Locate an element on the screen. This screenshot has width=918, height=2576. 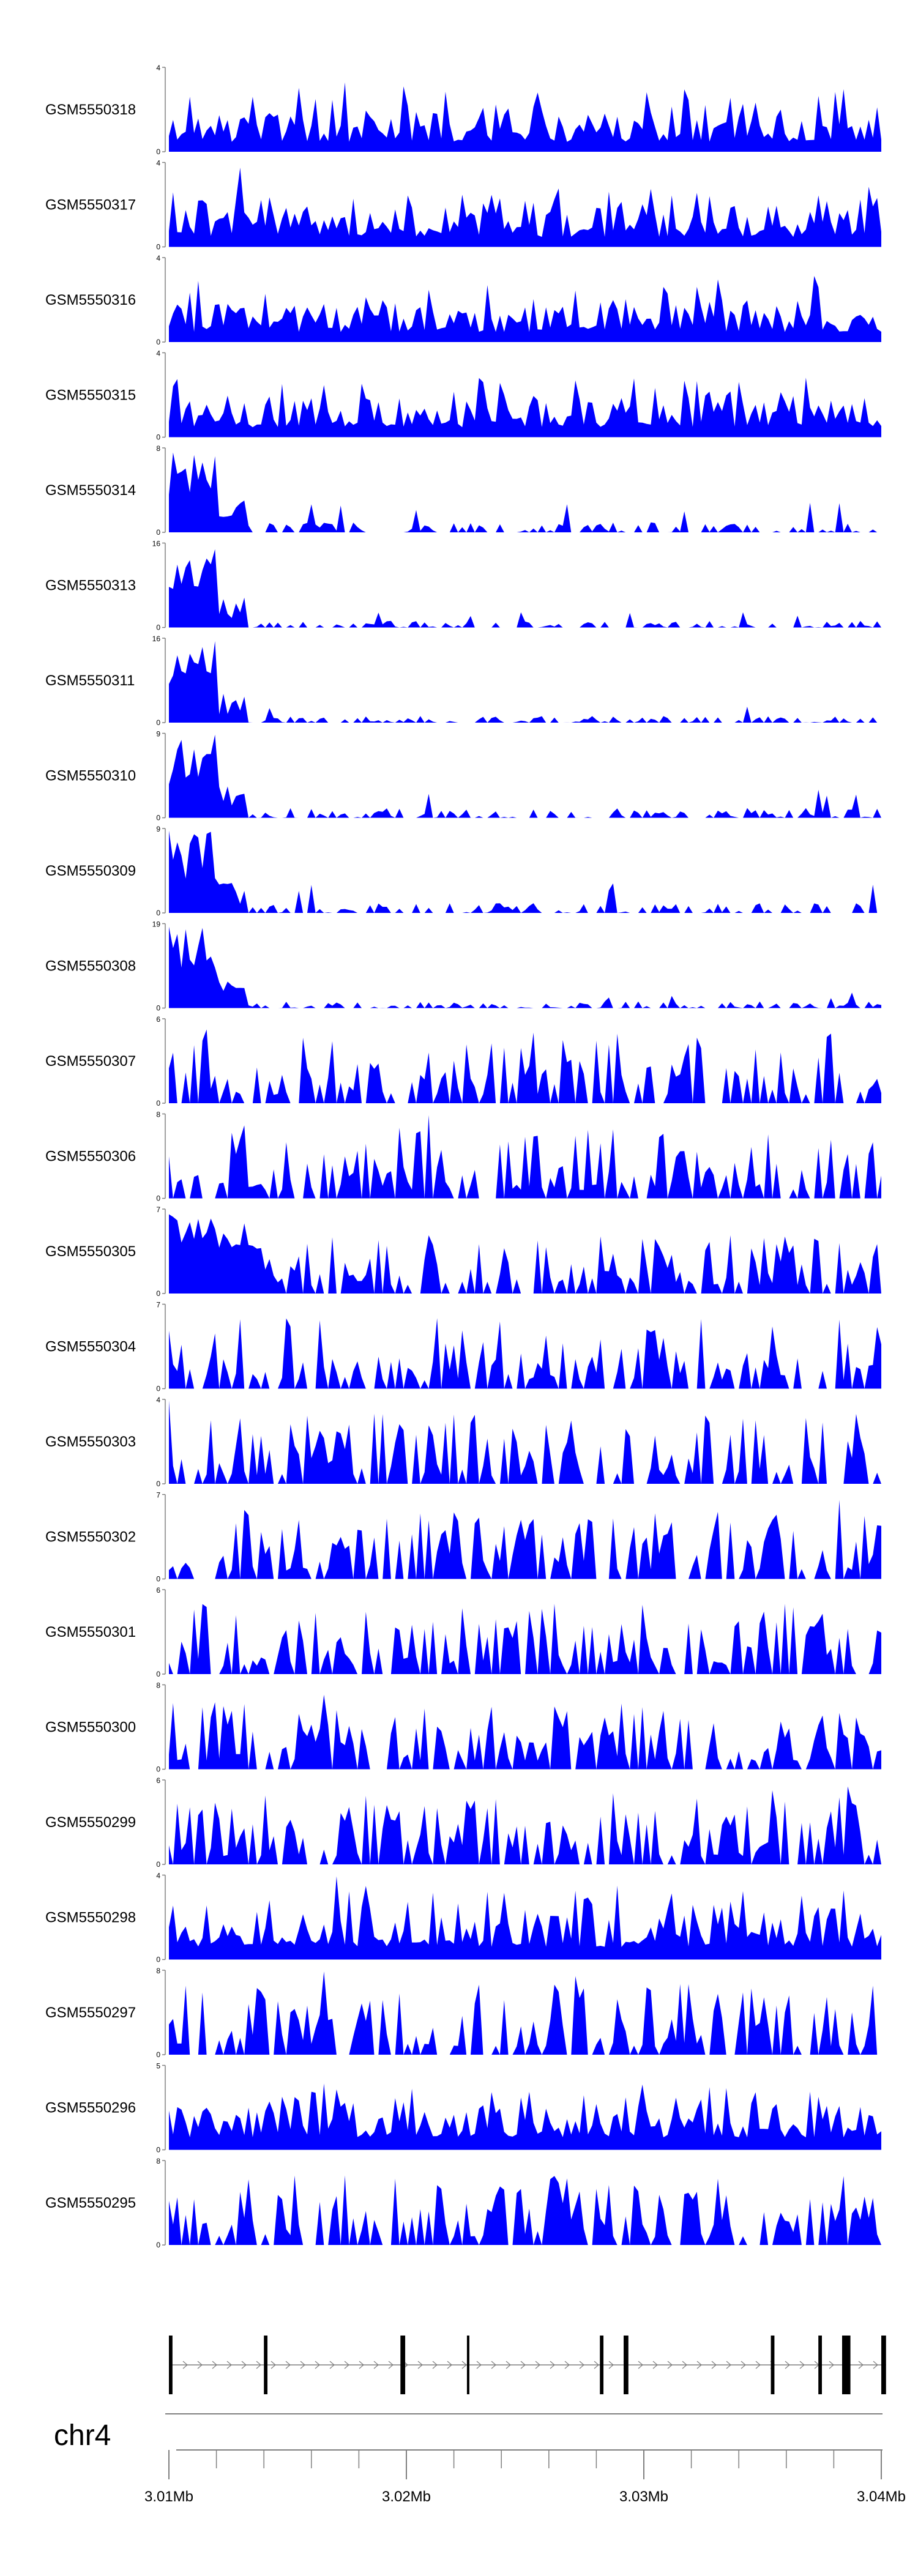
track-label: GSM5550304 is located at coordinates (90, 1347).